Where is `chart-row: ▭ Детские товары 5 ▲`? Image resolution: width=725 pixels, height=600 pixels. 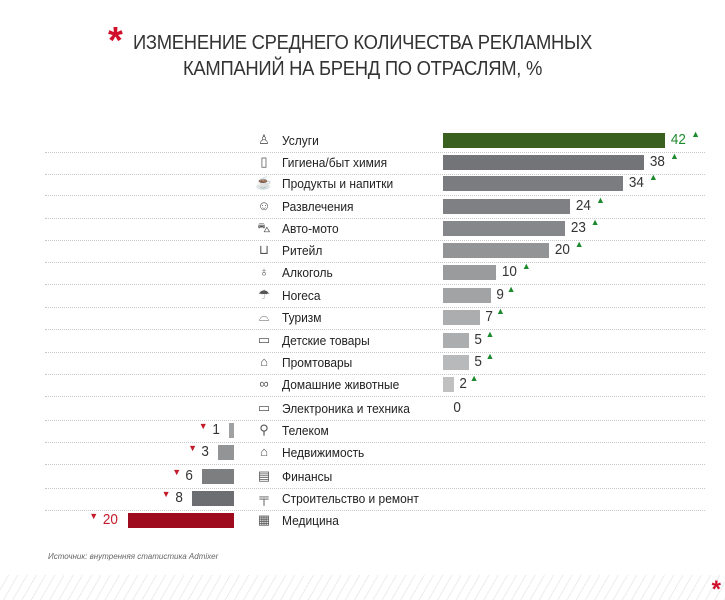 chart-row: ▭ Детские товары 5 ▲ is located at coordinates (375, 341).